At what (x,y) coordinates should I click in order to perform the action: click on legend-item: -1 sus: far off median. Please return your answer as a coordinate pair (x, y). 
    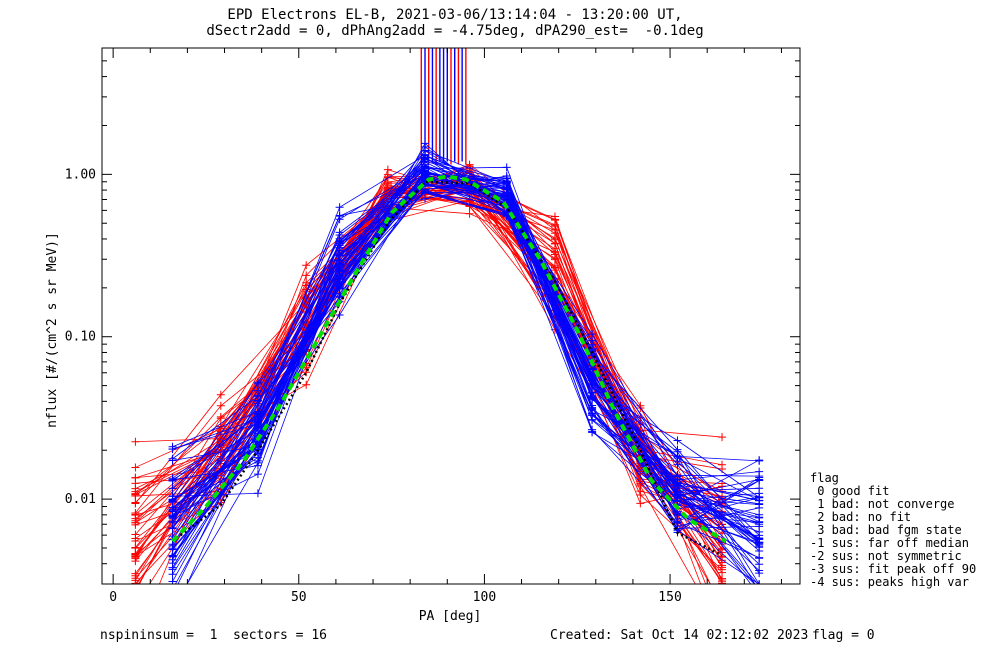
    Looking at the image, I should click on (889, 543).